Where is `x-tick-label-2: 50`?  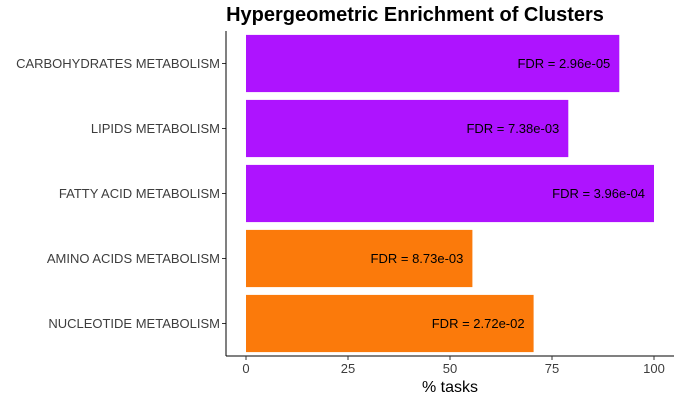
x-tick-label-2: 50 is located at coordinates (450, 368).